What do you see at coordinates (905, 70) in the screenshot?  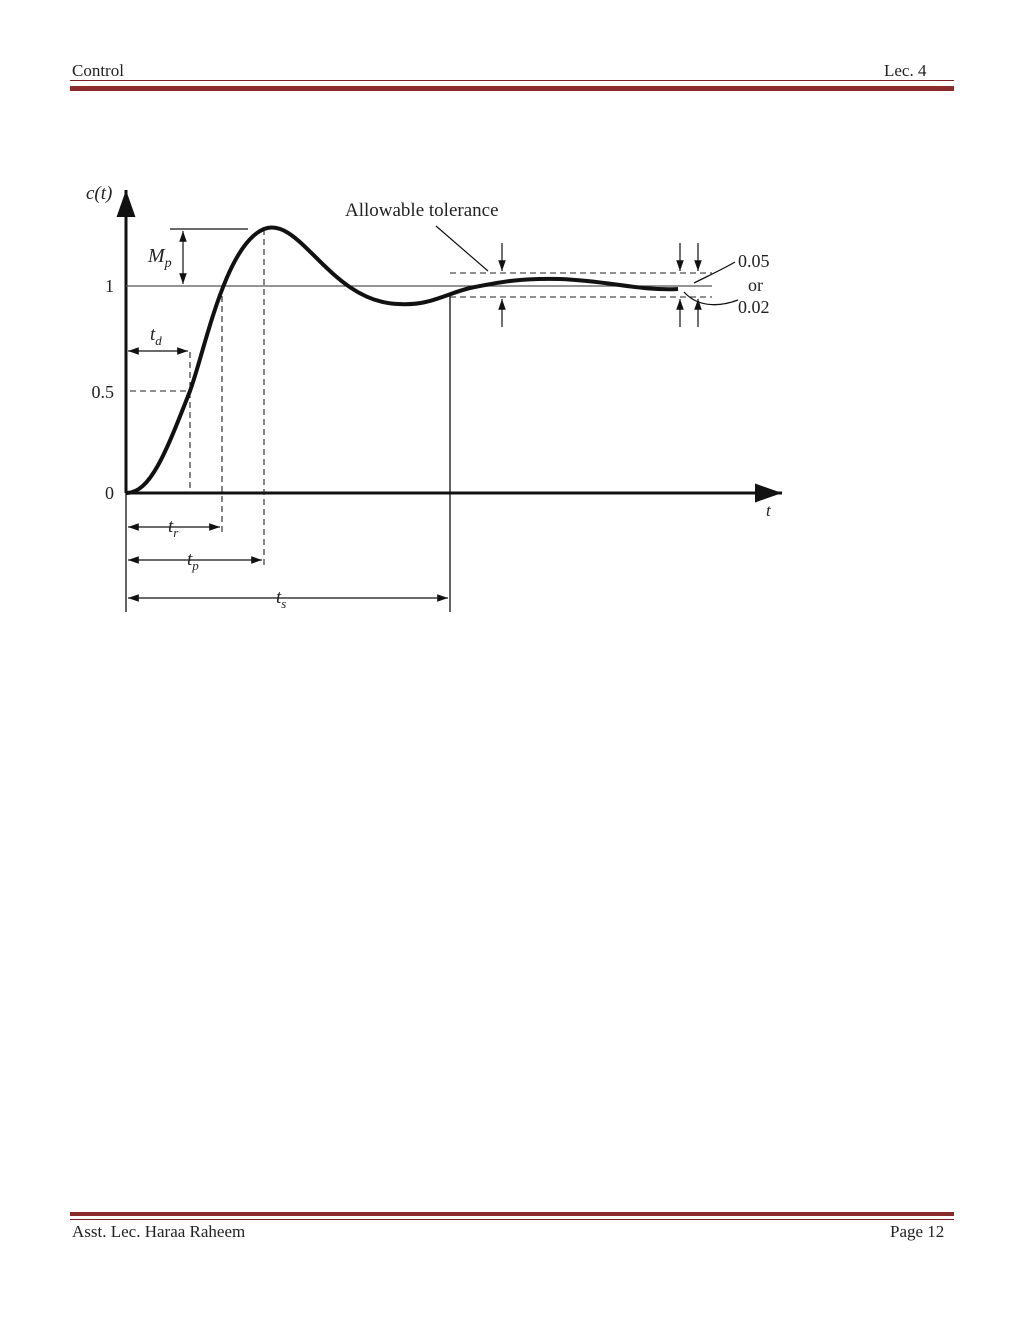 I see `header-right: Lec. 4` at bounding box center [905, 70].